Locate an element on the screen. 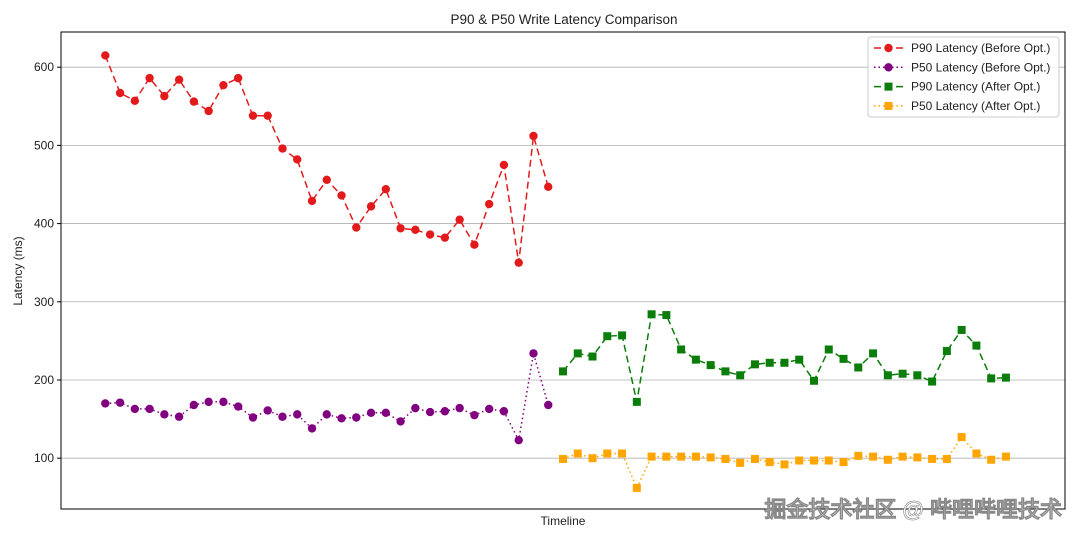 This screenshot has height=540, width=1080. y-axis-ticks: 100 200 300 400 500 600 is located at coordinates (47, 262).